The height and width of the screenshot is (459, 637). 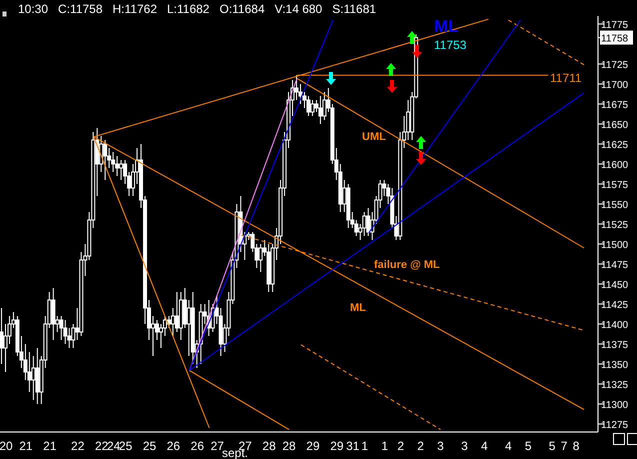 I want to click on y-tick-label: 11325, so click(x=615, y=385).